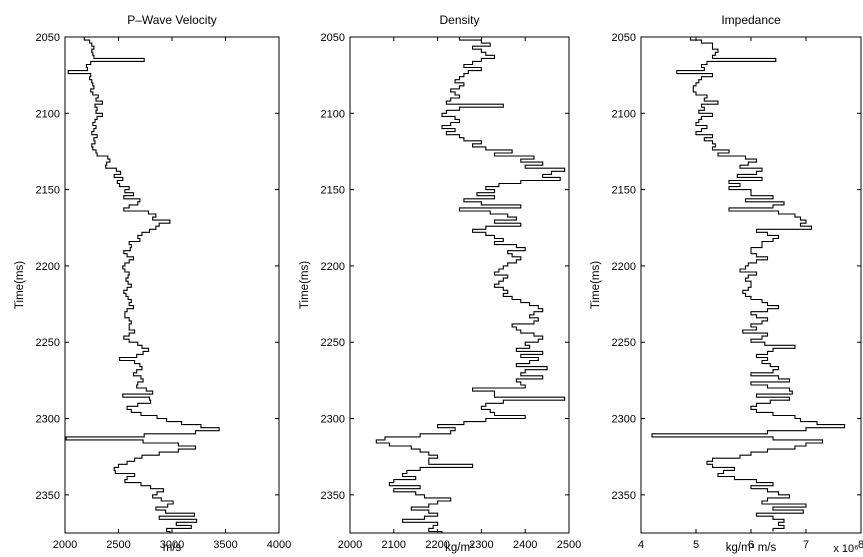  I want to click on x-tick-label: 5, so click(696, 545).